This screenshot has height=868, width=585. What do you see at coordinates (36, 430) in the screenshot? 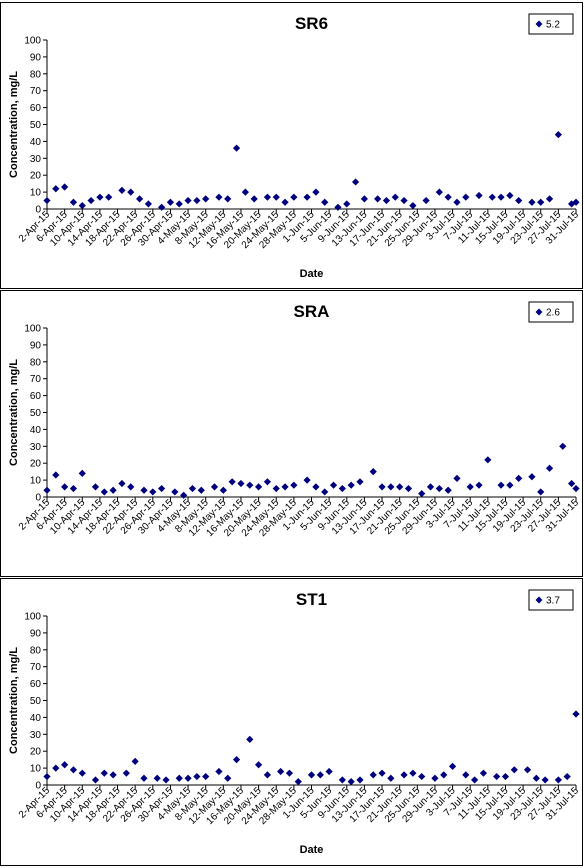
I see `y-tick-label: 40` at bounding box center [36, 430].